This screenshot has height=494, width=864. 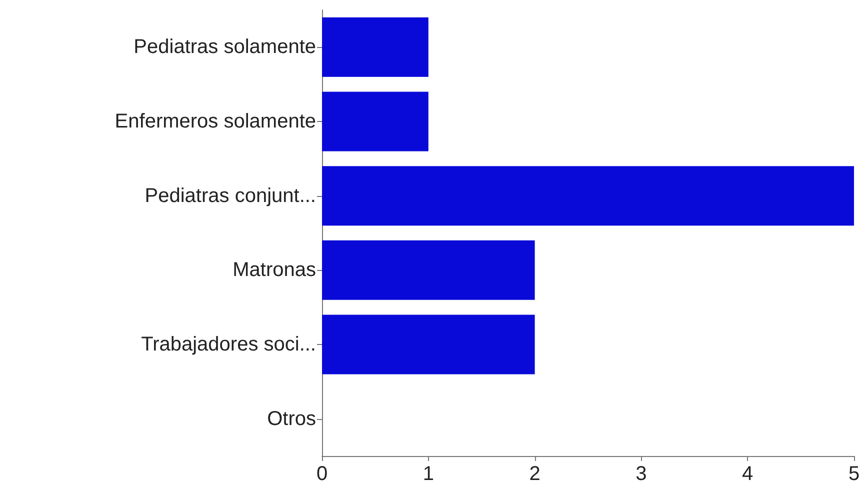 What do you see at coordinates (274, 270) in the screenshot?
I see `y-tick-label: Matronas` at bounding box center [274, 270].